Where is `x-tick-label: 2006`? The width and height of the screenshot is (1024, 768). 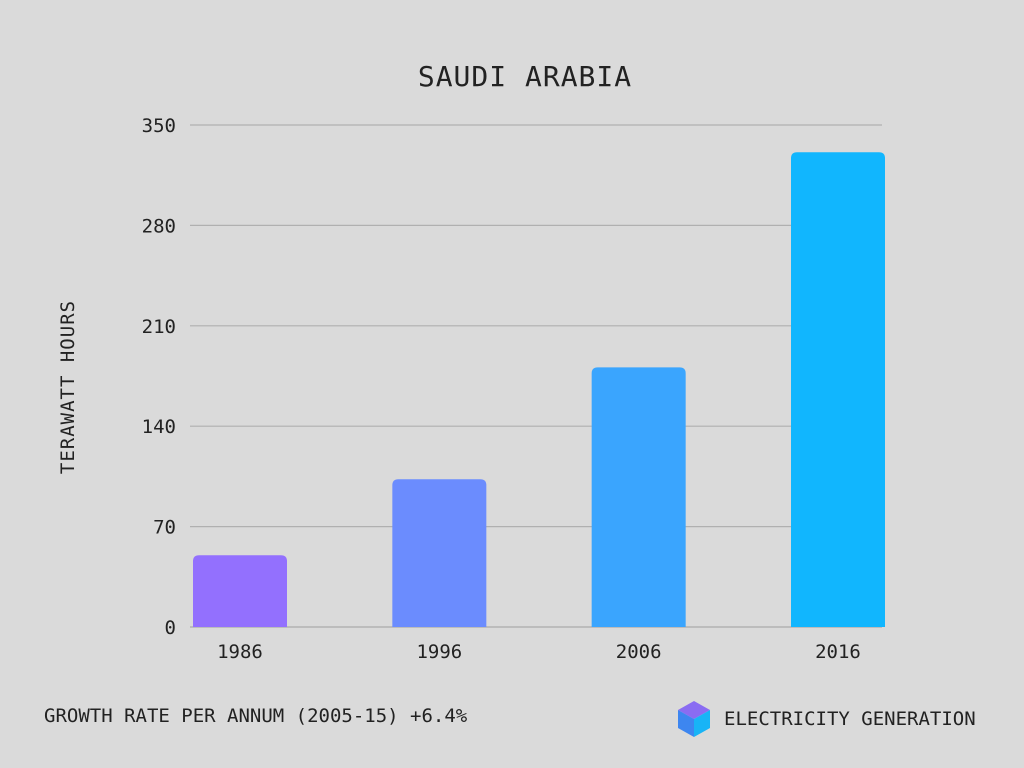
x-tick-label: 2006 is located at coordinates (639, 652).